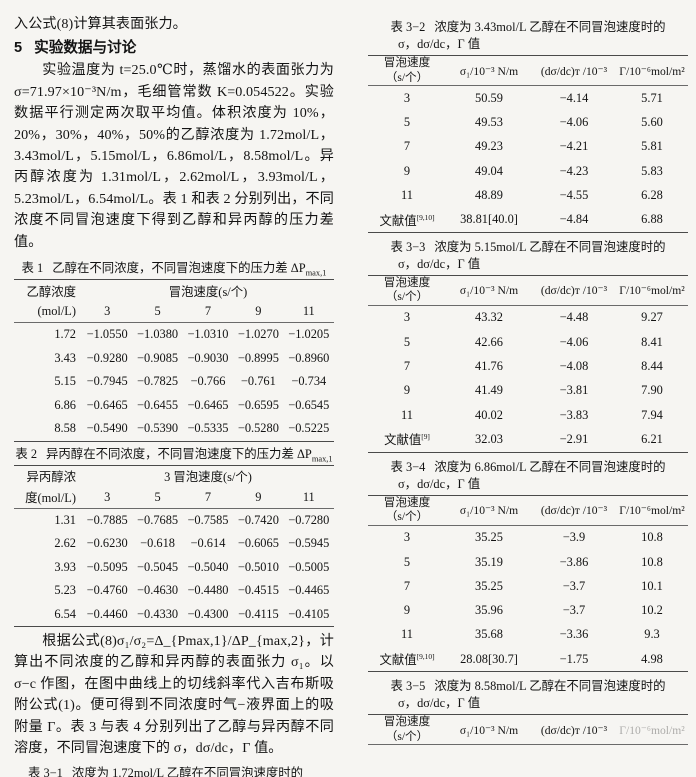 This screenshot has width=696, height=777. I want to click on table32-gamma: 6.28, so click(652, 194).